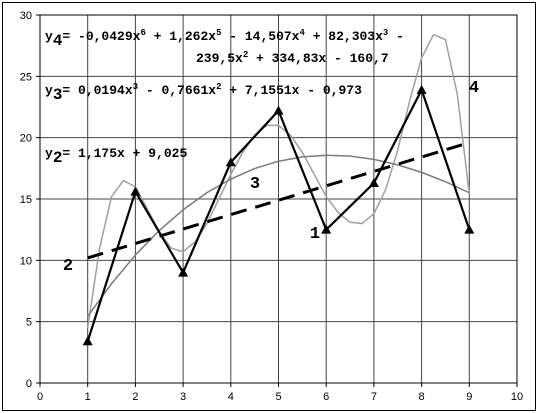 The width and height of the screenshot is (538, 413). Describe the element at coordinates (231, 397) in the screenshot. I see `x-tick-label: 4` at that location.